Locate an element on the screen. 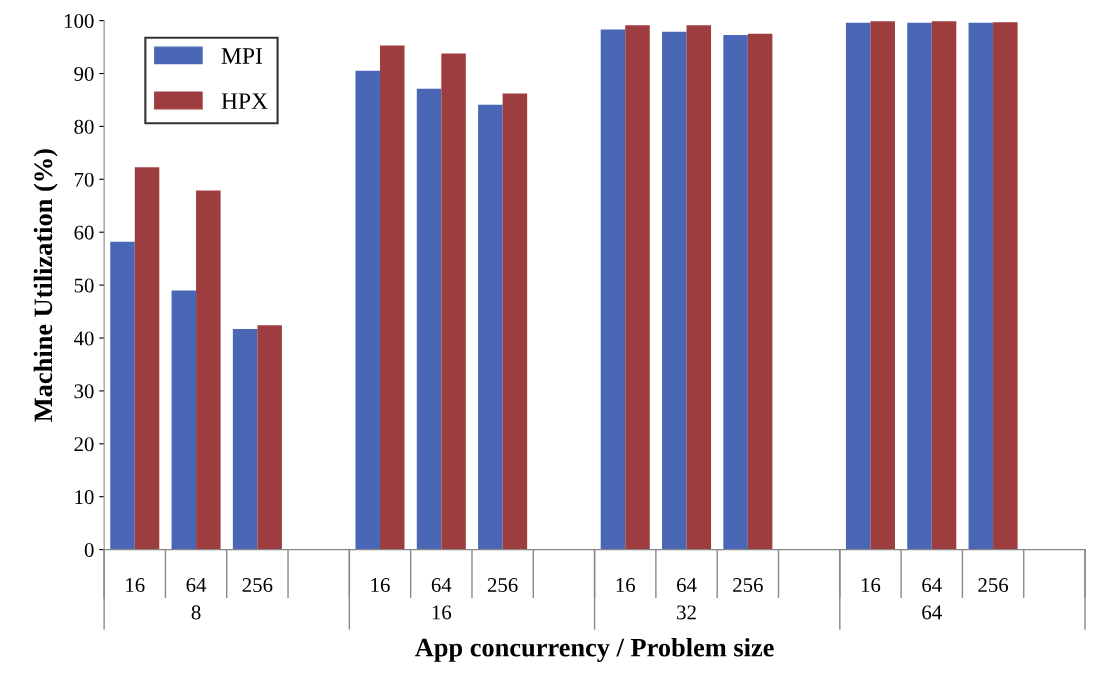 Image resolution: width=1096 pixels, height=687 pixels. text: 32 is located at coordinates (686, 612).